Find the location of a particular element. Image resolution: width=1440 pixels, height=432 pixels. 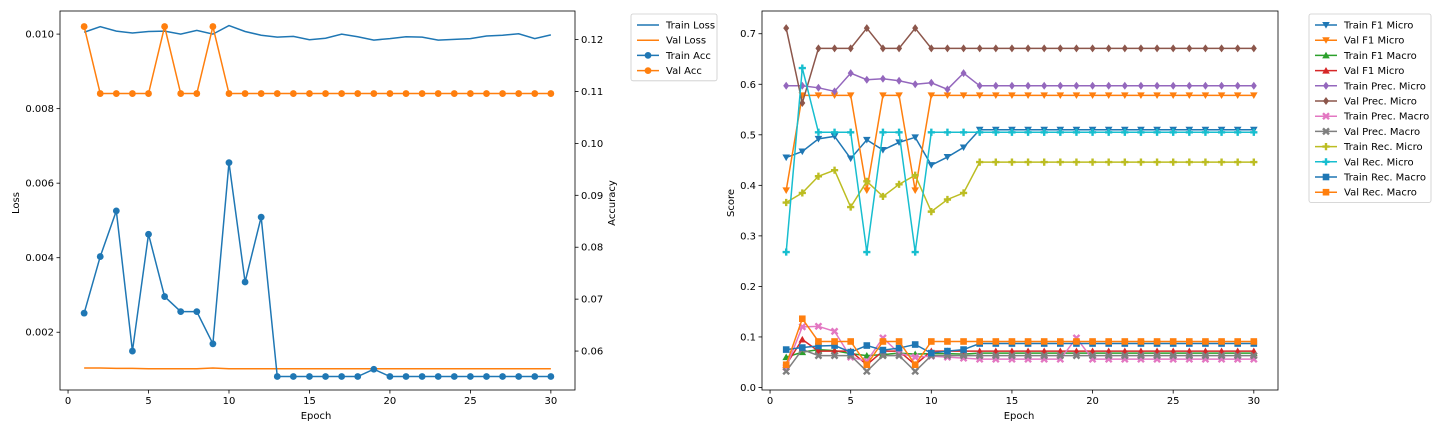

left-y-axis-label: Loss is located at coordinates (16, 203).